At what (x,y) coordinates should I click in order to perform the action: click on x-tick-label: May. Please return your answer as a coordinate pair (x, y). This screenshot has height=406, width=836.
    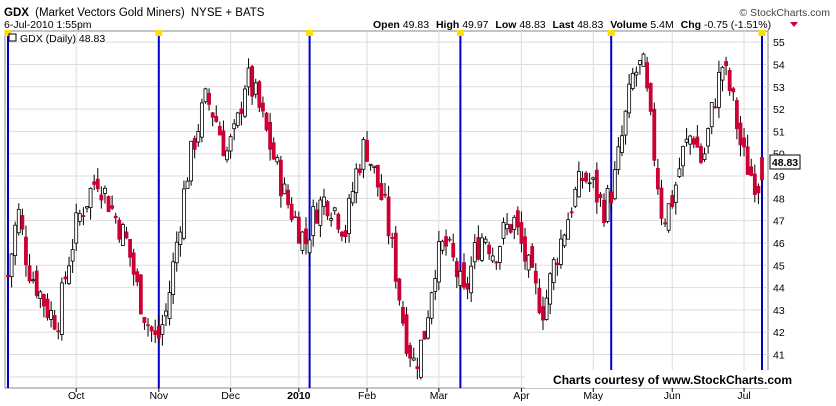
    Looking at the image, I should click on (593, 396).